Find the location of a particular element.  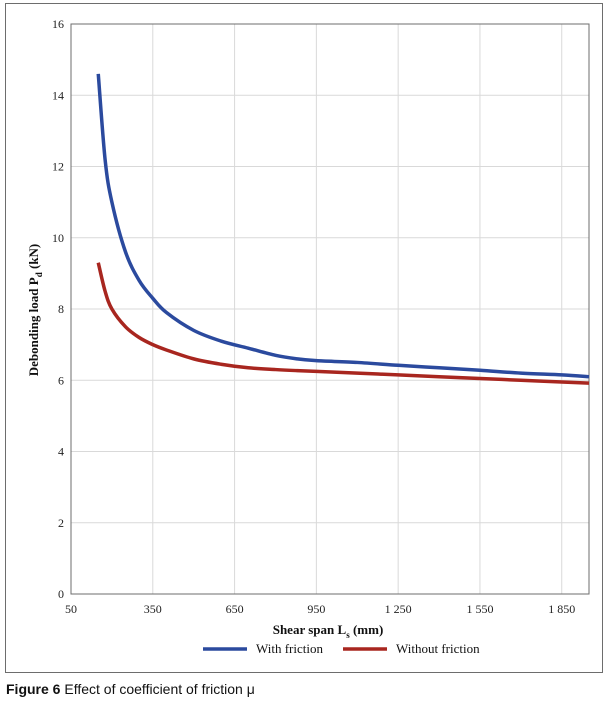

x-tick-labels: 50 350 650 950 1 250 1 550 1 850 is located at coordinates (320, 609).